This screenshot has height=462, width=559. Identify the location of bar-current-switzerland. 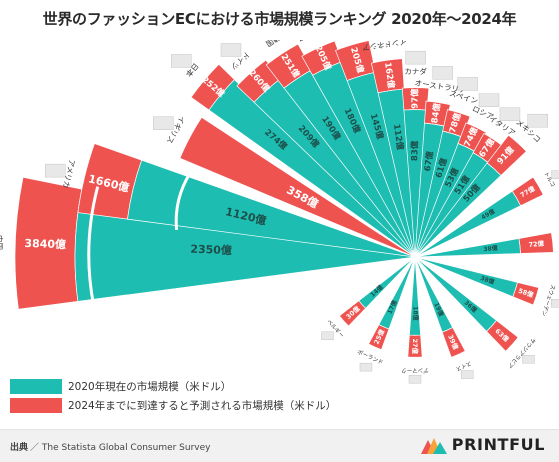
(434, 294).